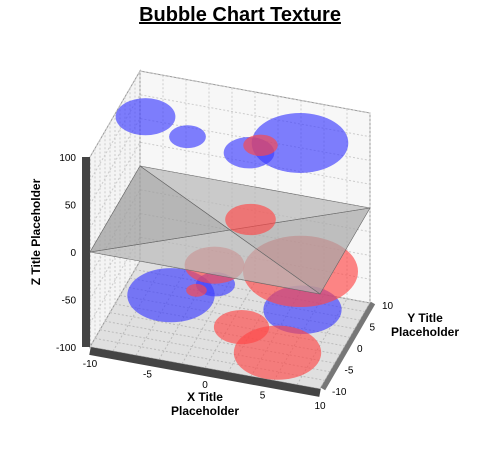 The width and height of the screenshot is (480, 450). I want to click on bubbles-above-surface, so click(232, 167).